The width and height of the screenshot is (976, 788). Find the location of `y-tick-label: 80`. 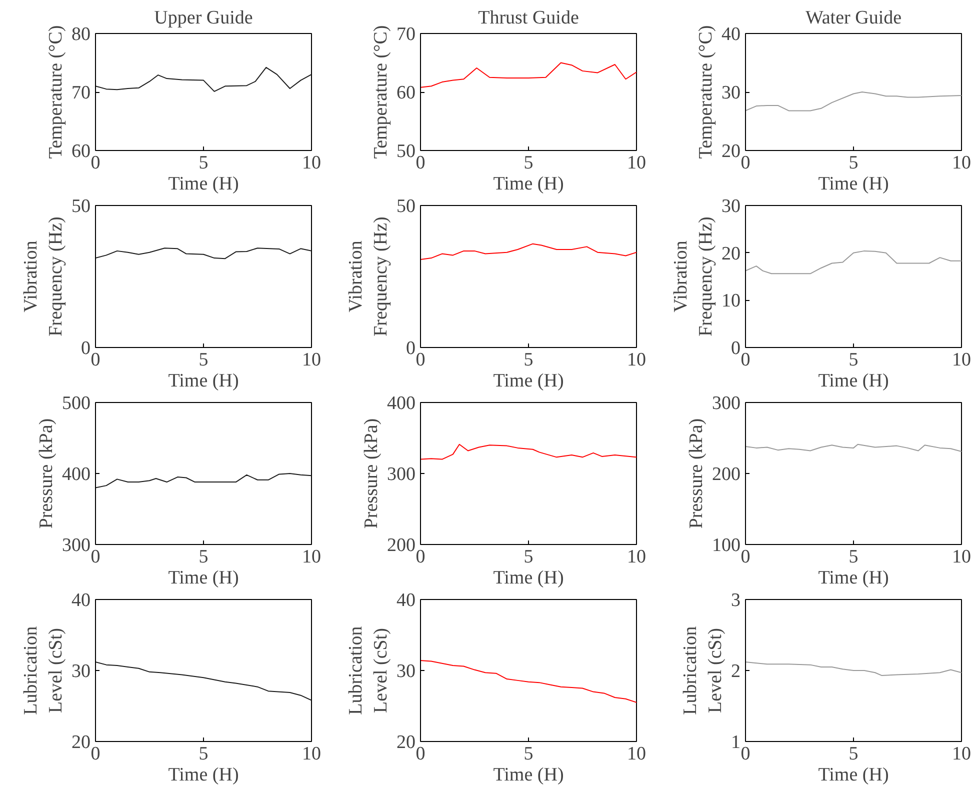

y-tick-label: 80 is located at coordinates (81, 34).